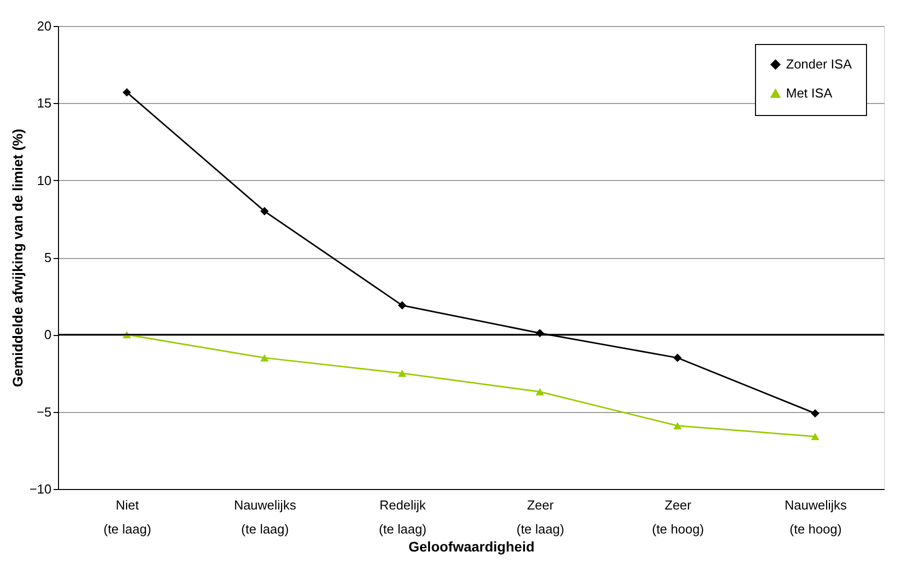 This screenshot has height=564, width=915. Describe the element at coordinates (48, 334) in the screenshot. I see `y-tick-label: 0` at that location.